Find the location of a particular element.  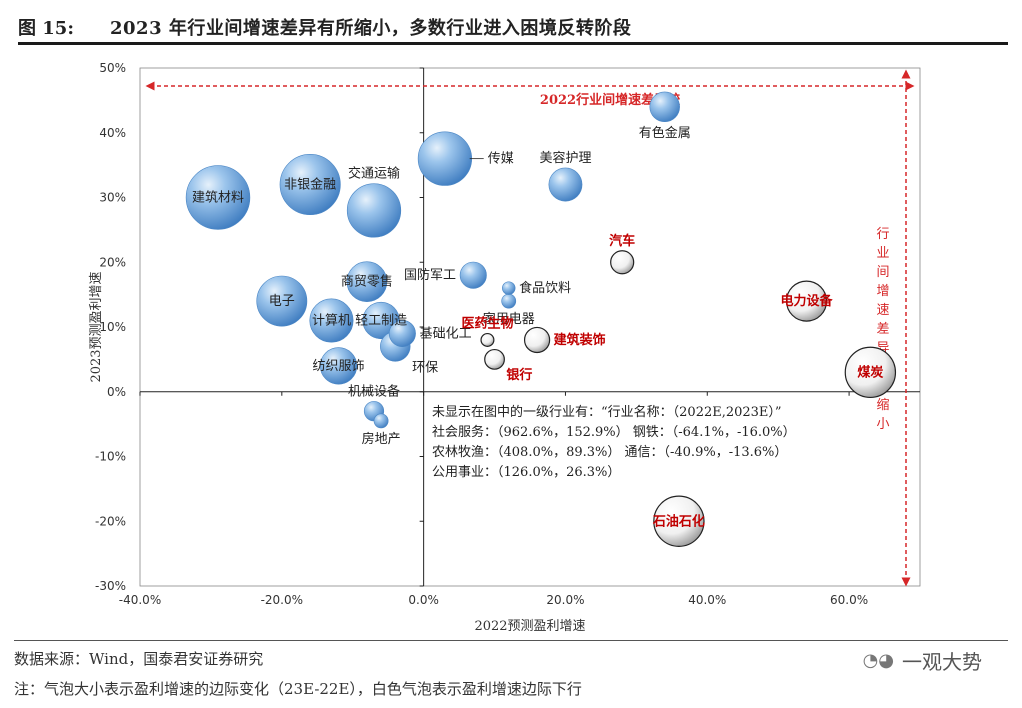

bubble-label: 银行 is located at coordinates (519, 375).